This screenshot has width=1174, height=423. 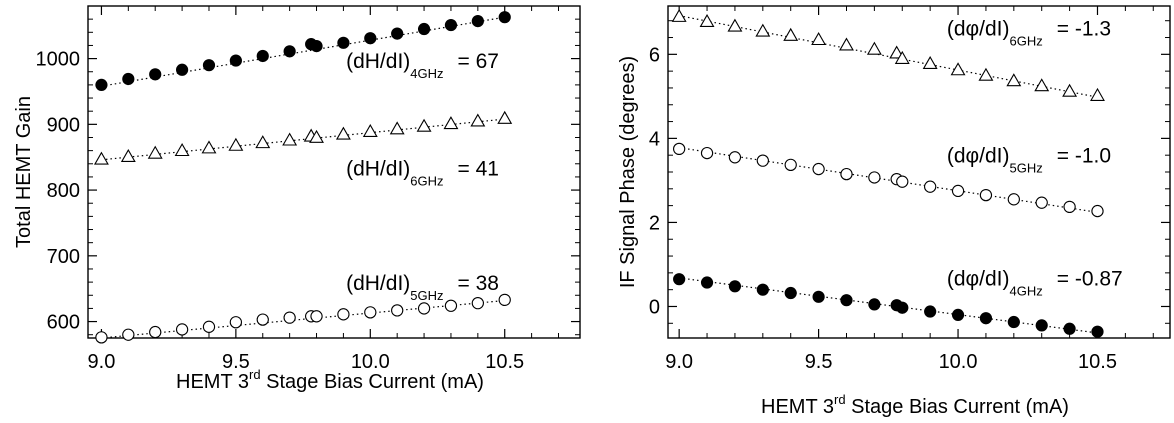 I want to click on slope-annotation: (dH/dI)6GHz = 41, so click(x=422, y=173).